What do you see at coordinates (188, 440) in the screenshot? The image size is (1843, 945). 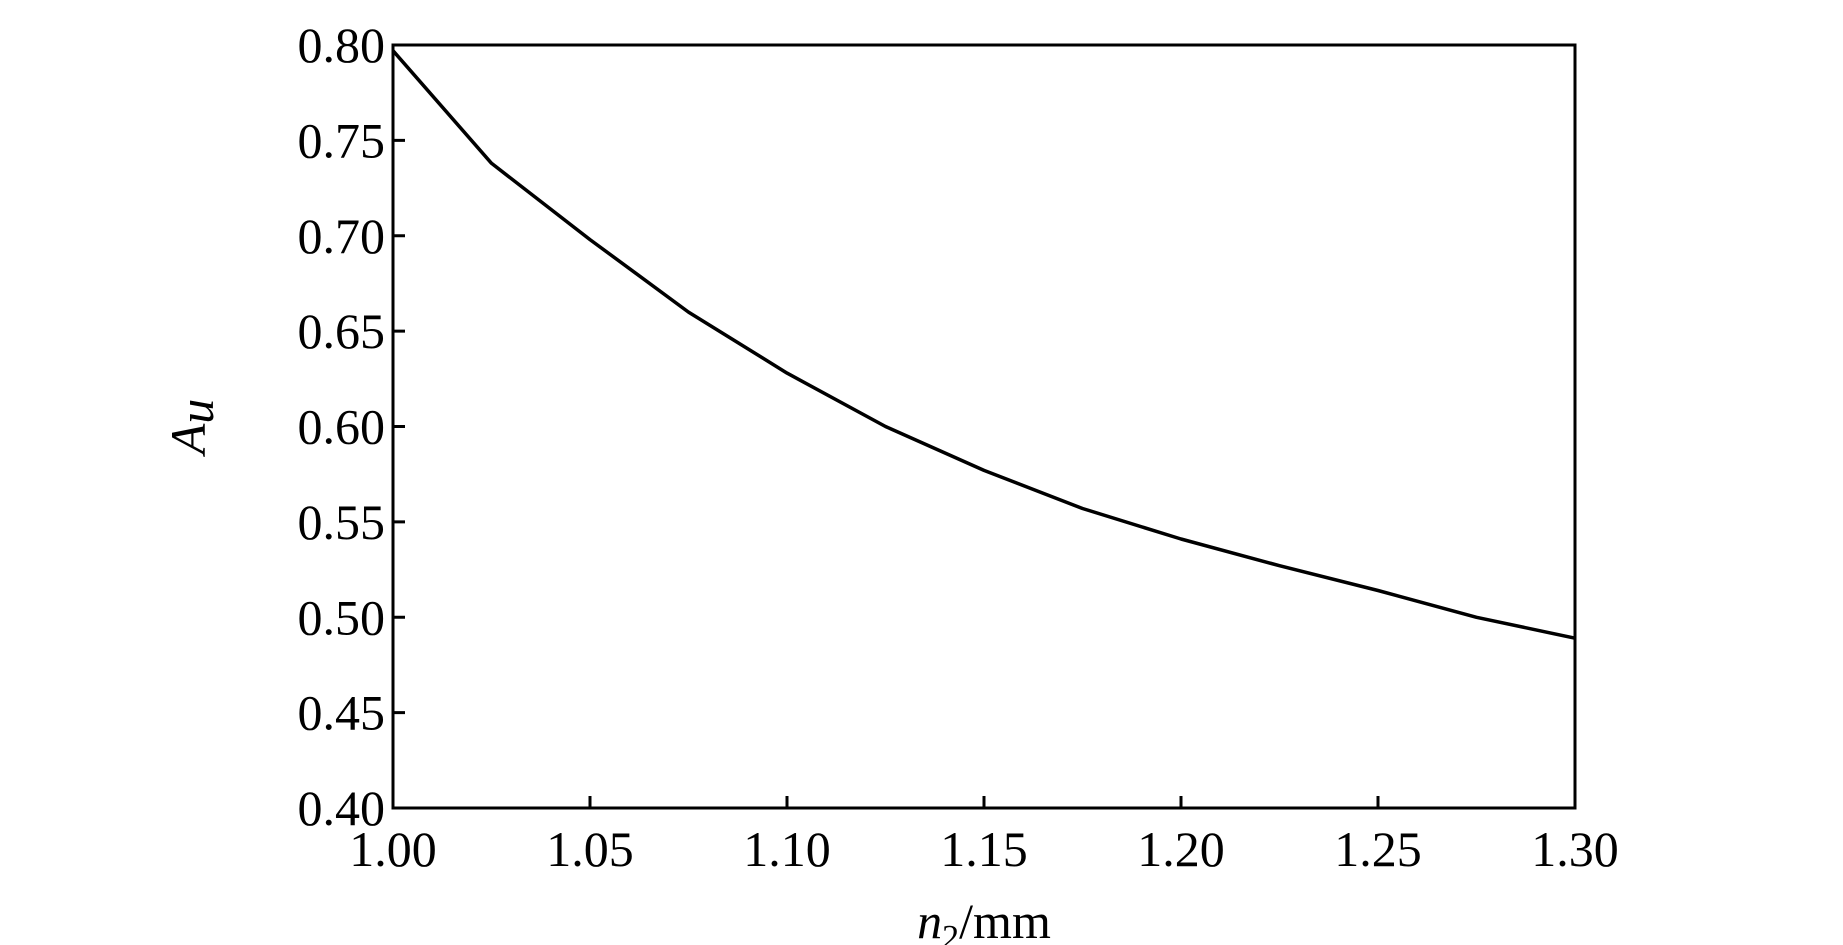 I see `y-axis-label-var: A` at bounding box center [188, 440].